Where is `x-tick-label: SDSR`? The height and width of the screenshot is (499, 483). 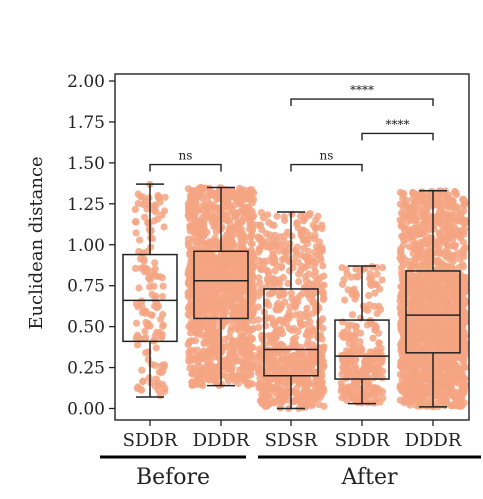 x-tick-label: SDSR is located at coordinates (291, 440).